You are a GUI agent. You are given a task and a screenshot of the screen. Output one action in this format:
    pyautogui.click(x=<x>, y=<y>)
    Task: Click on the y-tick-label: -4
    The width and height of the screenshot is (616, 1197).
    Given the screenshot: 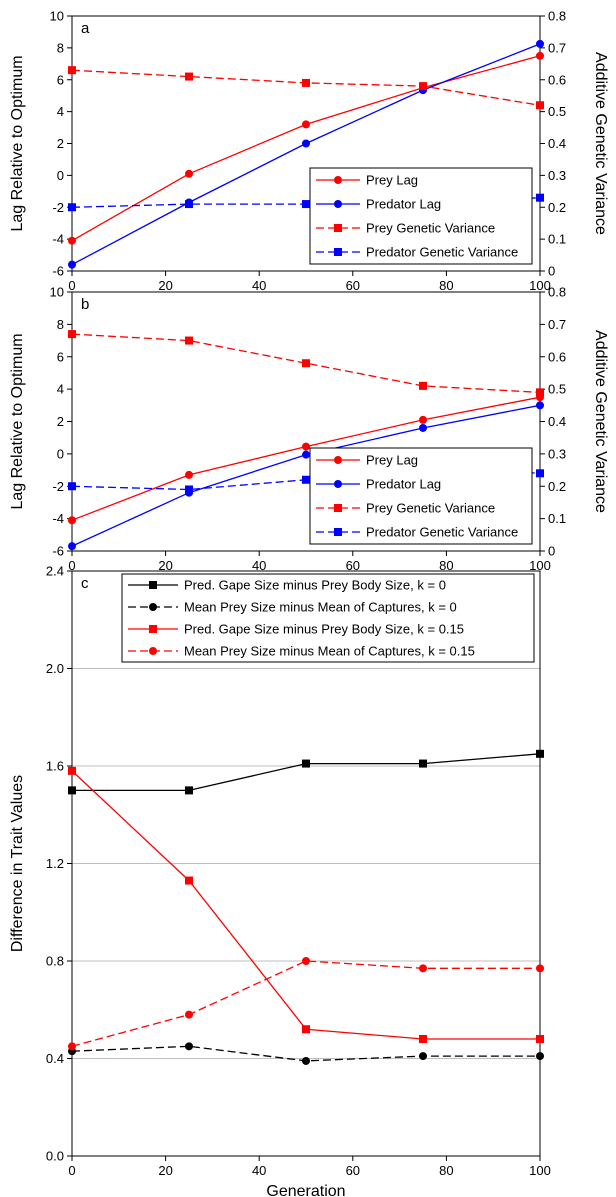 What is the action you would take?
    pyautogui.click(x=58, y=239)
    